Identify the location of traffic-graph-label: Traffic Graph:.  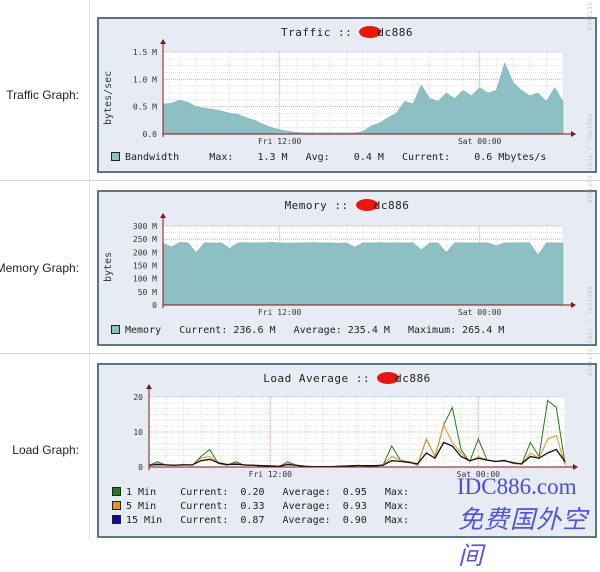
(42, 95).